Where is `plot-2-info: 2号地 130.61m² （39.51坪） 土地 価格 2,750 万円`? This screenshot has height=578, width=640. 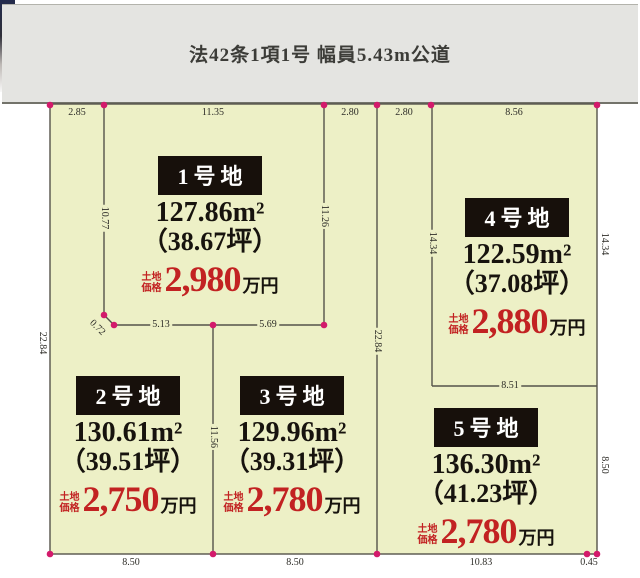
plot-2-info: 2号地 130.61m² （39.51坪） 土地 価格 2,750 万円 is located at coordinates (128, 447).